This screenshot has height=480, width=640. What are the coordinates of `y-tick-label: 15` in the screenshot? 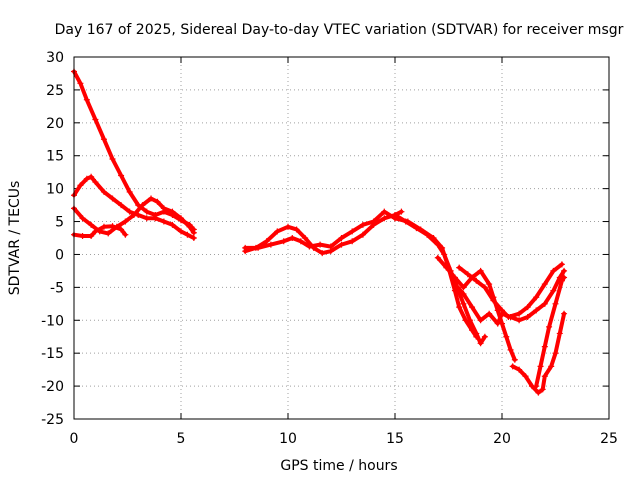 It's located at (55, 157).